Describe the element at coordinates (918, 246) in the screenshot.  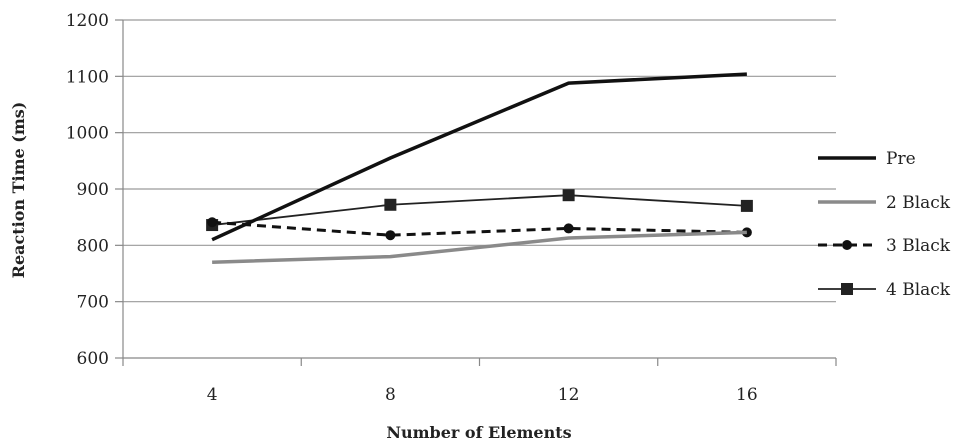
I see `legend-label: 3 Black` at that location.